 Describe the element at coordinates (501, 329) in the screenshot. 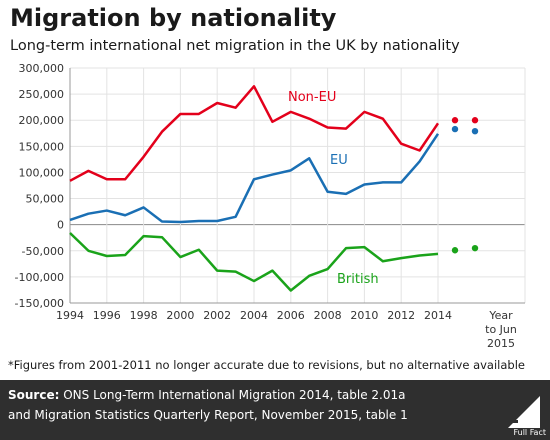

I see `x-tick-label-projected: to Jun` at that location.